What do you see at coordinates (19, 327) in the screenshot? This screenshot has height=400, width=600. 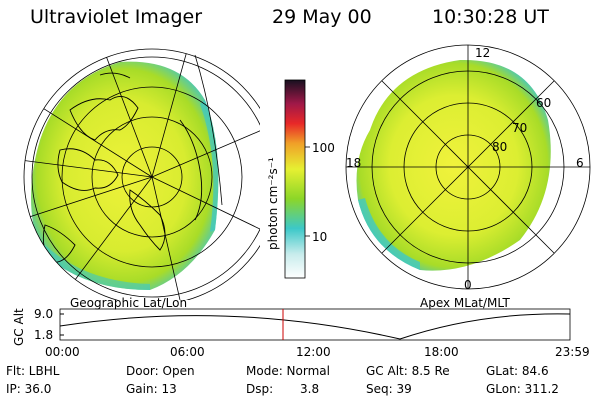 I see `altitude-ylabel: GC Alt` at bounding box center [19, 327].